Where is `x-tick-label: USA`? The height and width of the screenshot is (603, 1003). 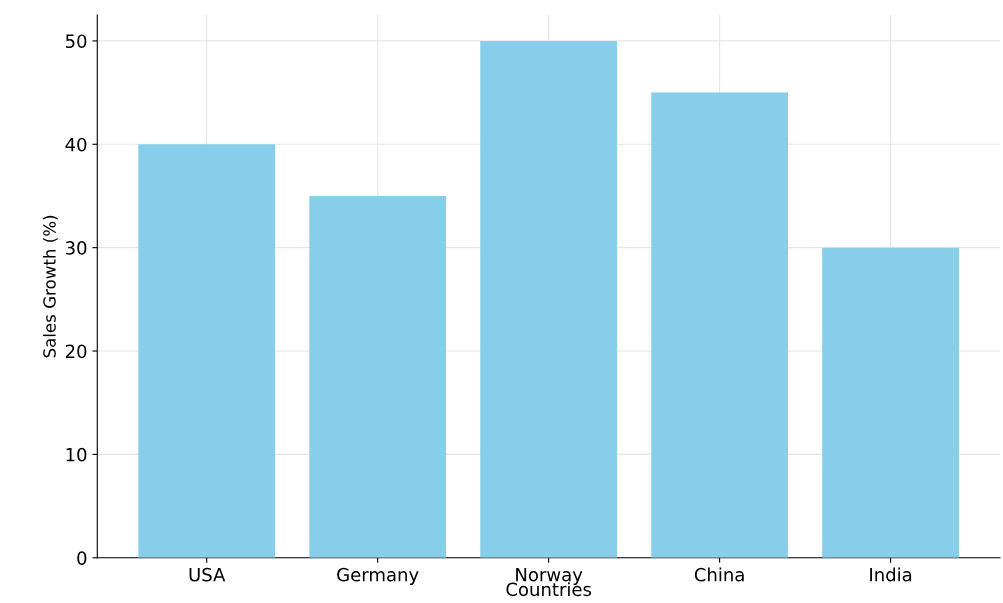 x-tick-label: USA is located at coordinates (207, 574).